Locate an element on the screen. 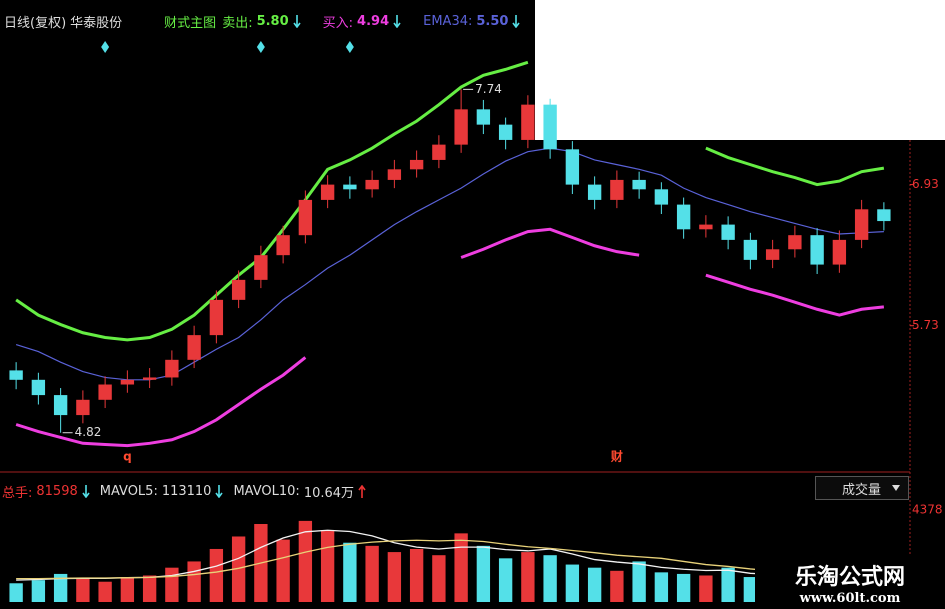  volume-label: 总手: is located at coordinates (17, 493).